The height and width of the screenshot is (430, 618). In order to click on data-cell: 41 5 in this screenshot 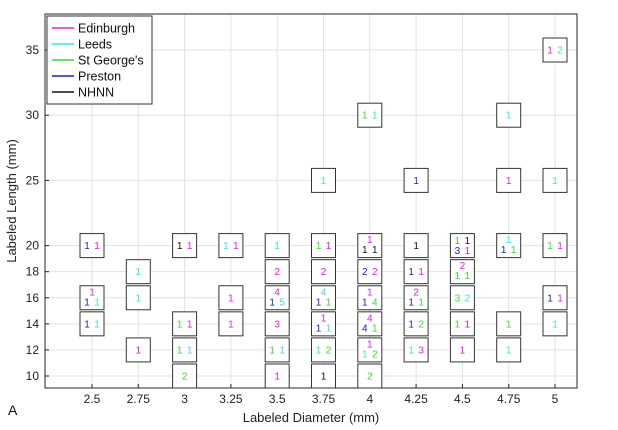, I will do `click(277, 298)`.